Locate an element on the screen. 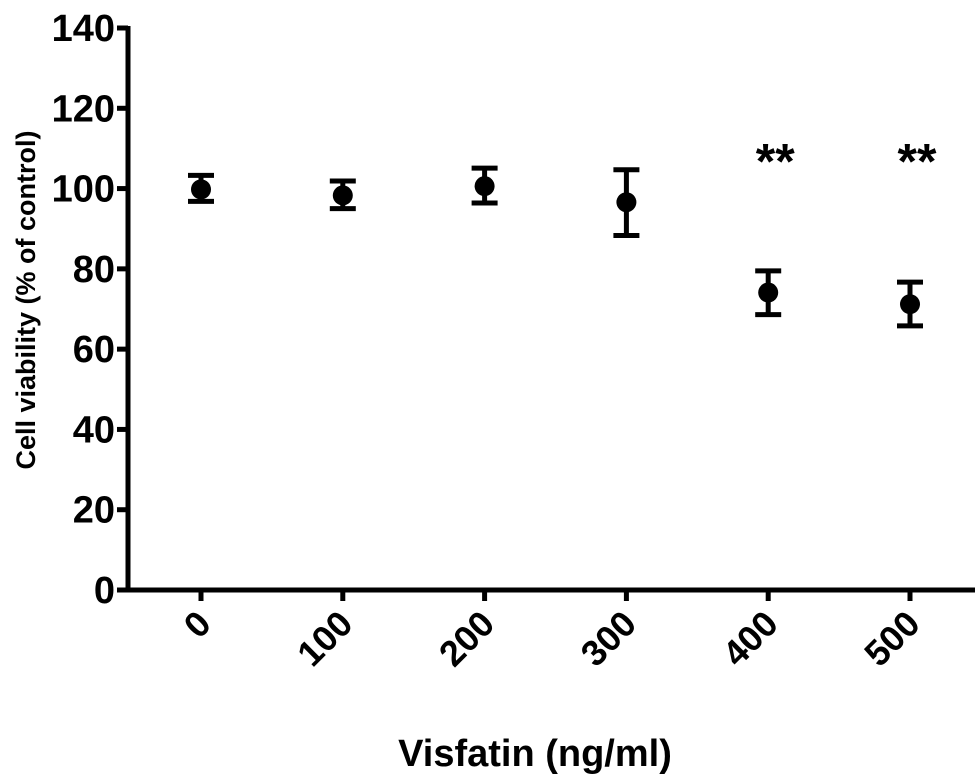  y-axis: 0 20 40 60 80 100 120 140 is located at coordinates (91, 310).